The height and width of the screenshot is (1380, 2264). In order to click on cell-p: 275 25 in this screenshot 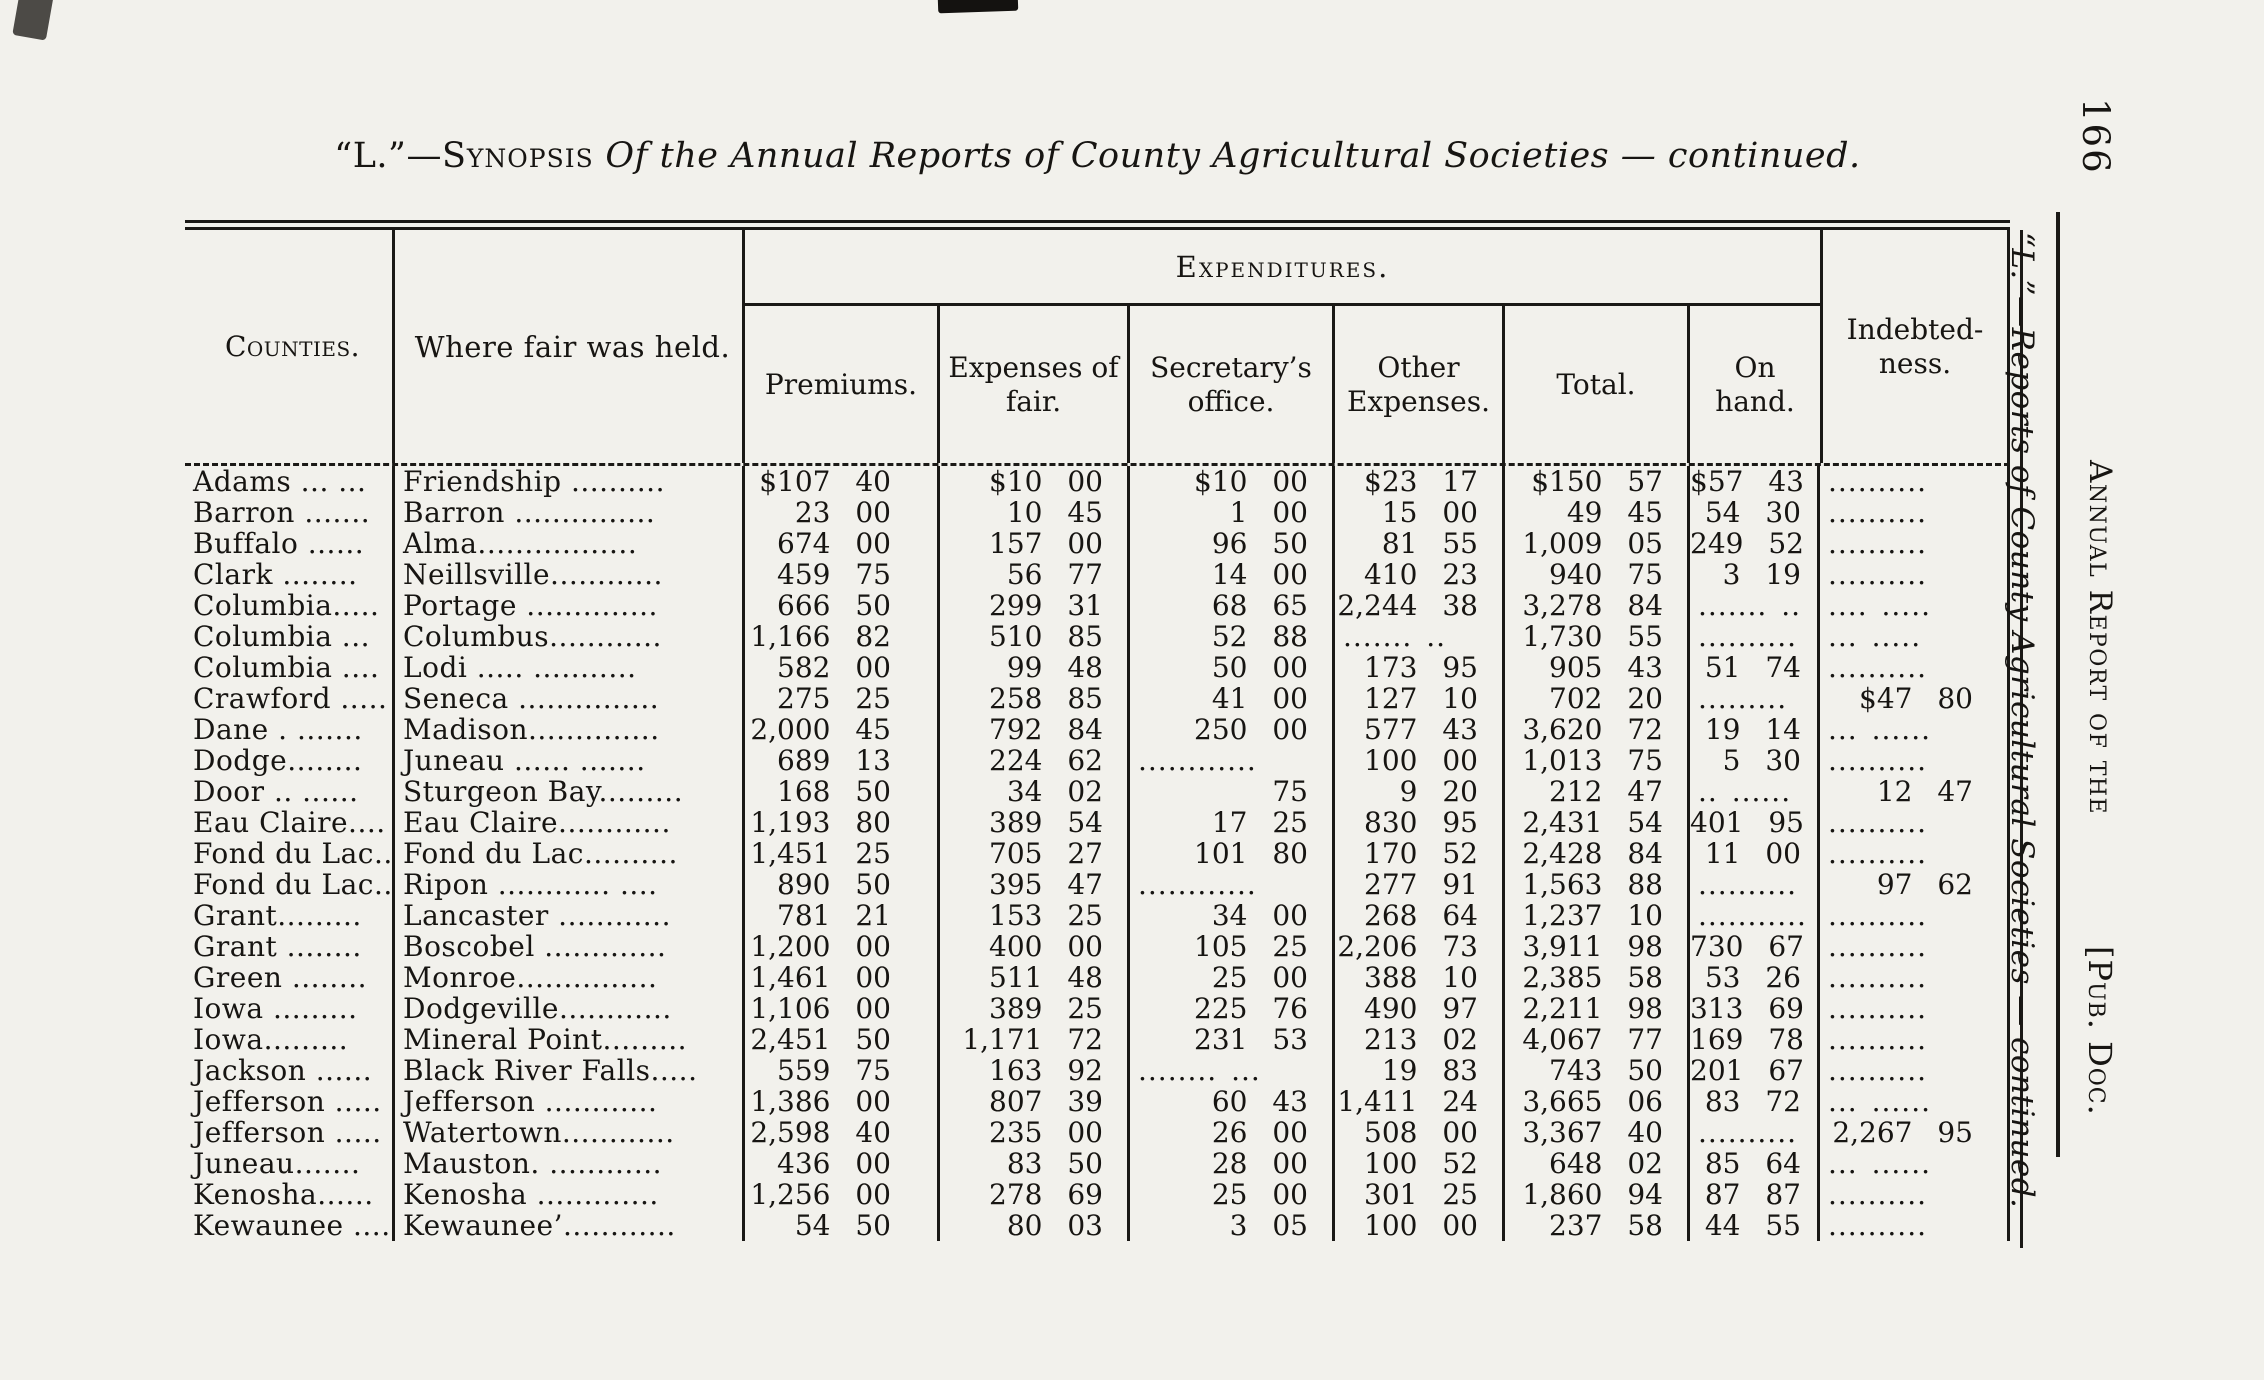, I will do `click(842, 698)`.